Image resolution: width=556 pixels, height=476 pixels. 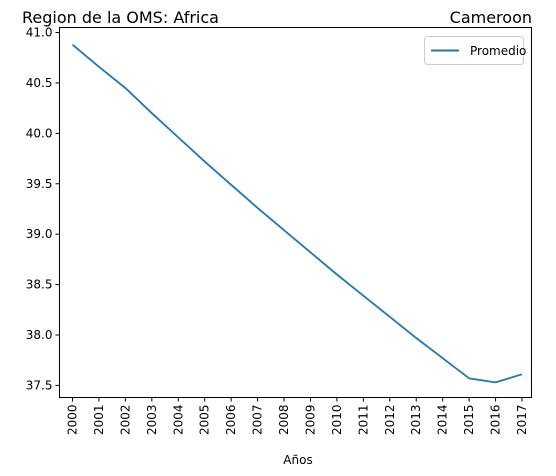 What do you see at coordinates (491, 17) in the screenshot?
I see `chart-title-right: Cameroon` at bounding box center [491, 17].